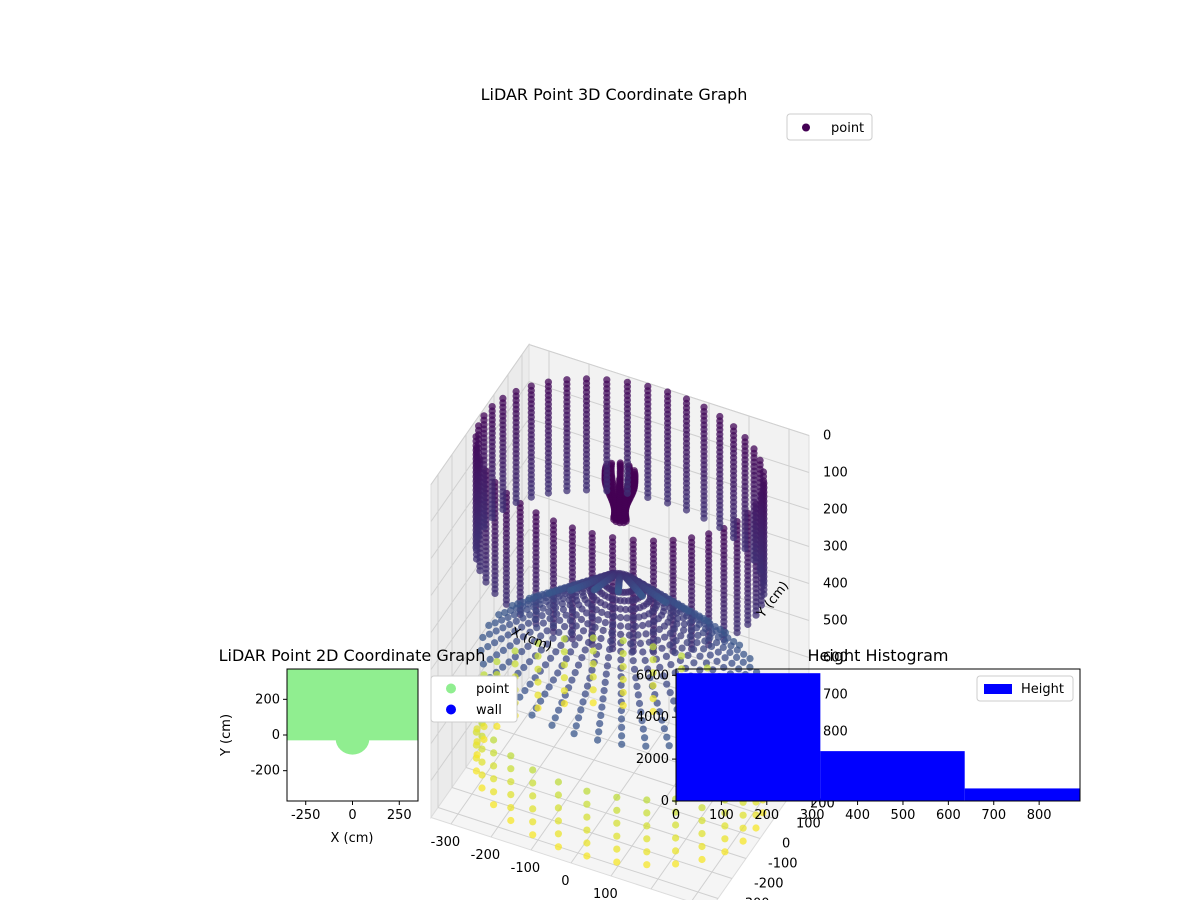 The width and height of the screenshot is (1200, 900). What do you see at coordinates (665, 801) in the screenshot?
I see `y-tick-label: 0` at bounding box center [665, 801].